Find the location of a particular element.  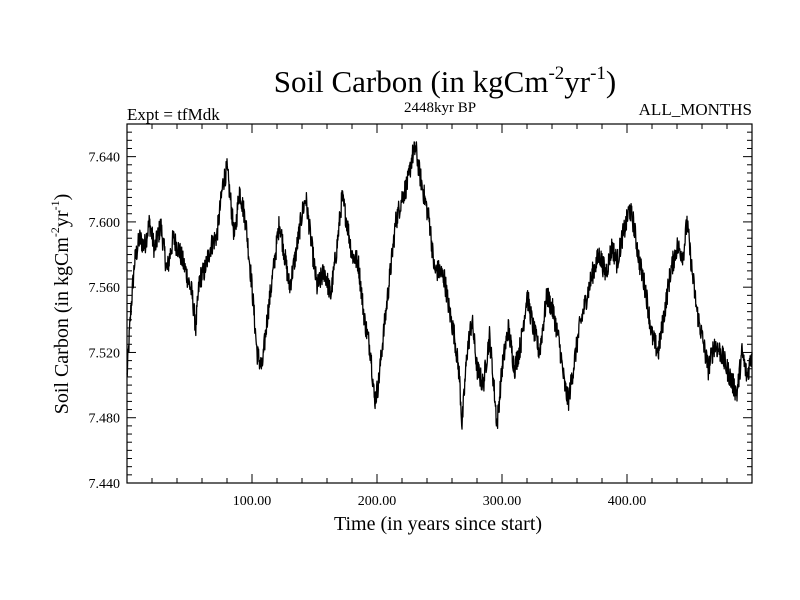

y-tick-label: 7.640 is located at coordinates (105, 158).